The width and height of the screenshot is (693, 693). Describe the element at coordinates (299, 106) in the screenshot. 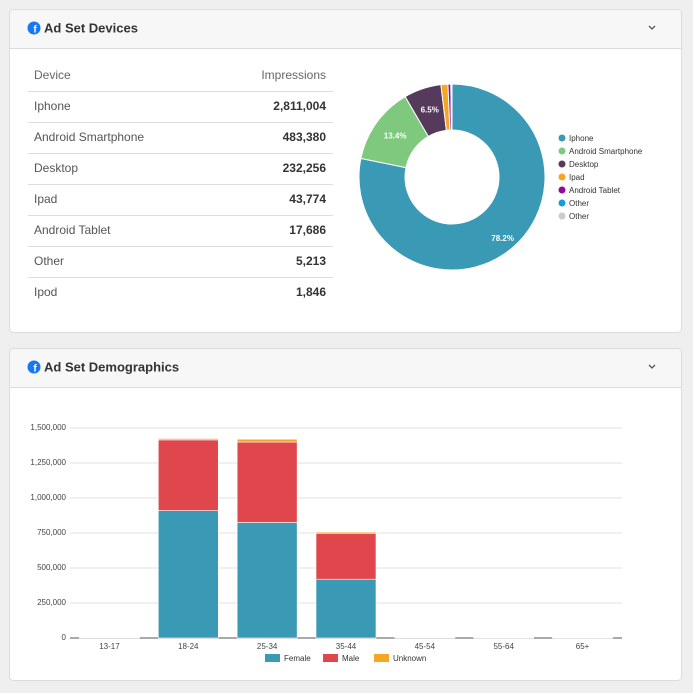

I see `table-cell: 2,811,004` at that location.